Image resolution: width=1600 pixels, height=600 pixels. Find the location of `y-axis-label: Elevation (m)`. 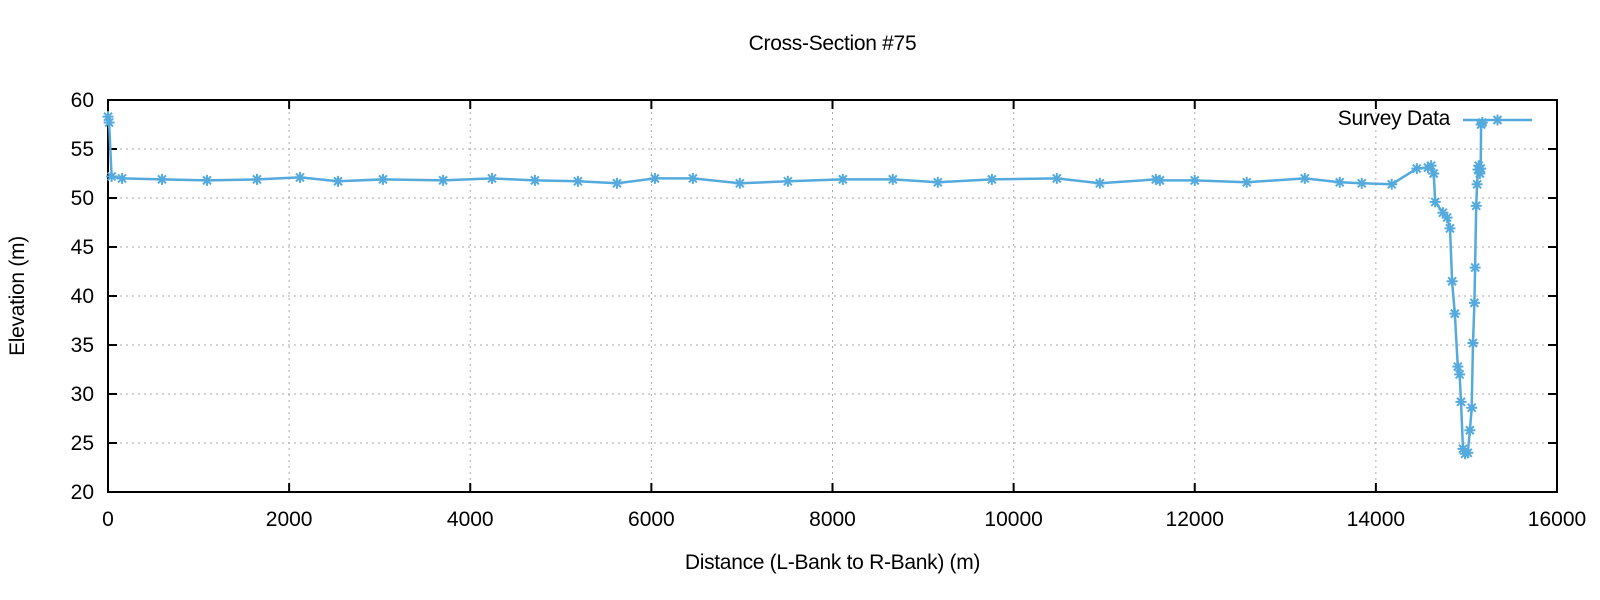

y-axis-label: Elevation (m) is located at coordinates (17, 296).